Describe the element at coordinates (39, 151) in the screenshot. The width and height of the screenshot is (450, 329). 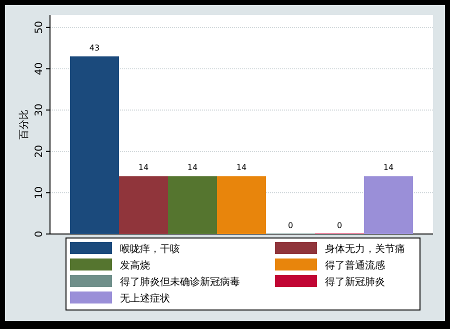
I see `y-tick-label: 20` at that location.